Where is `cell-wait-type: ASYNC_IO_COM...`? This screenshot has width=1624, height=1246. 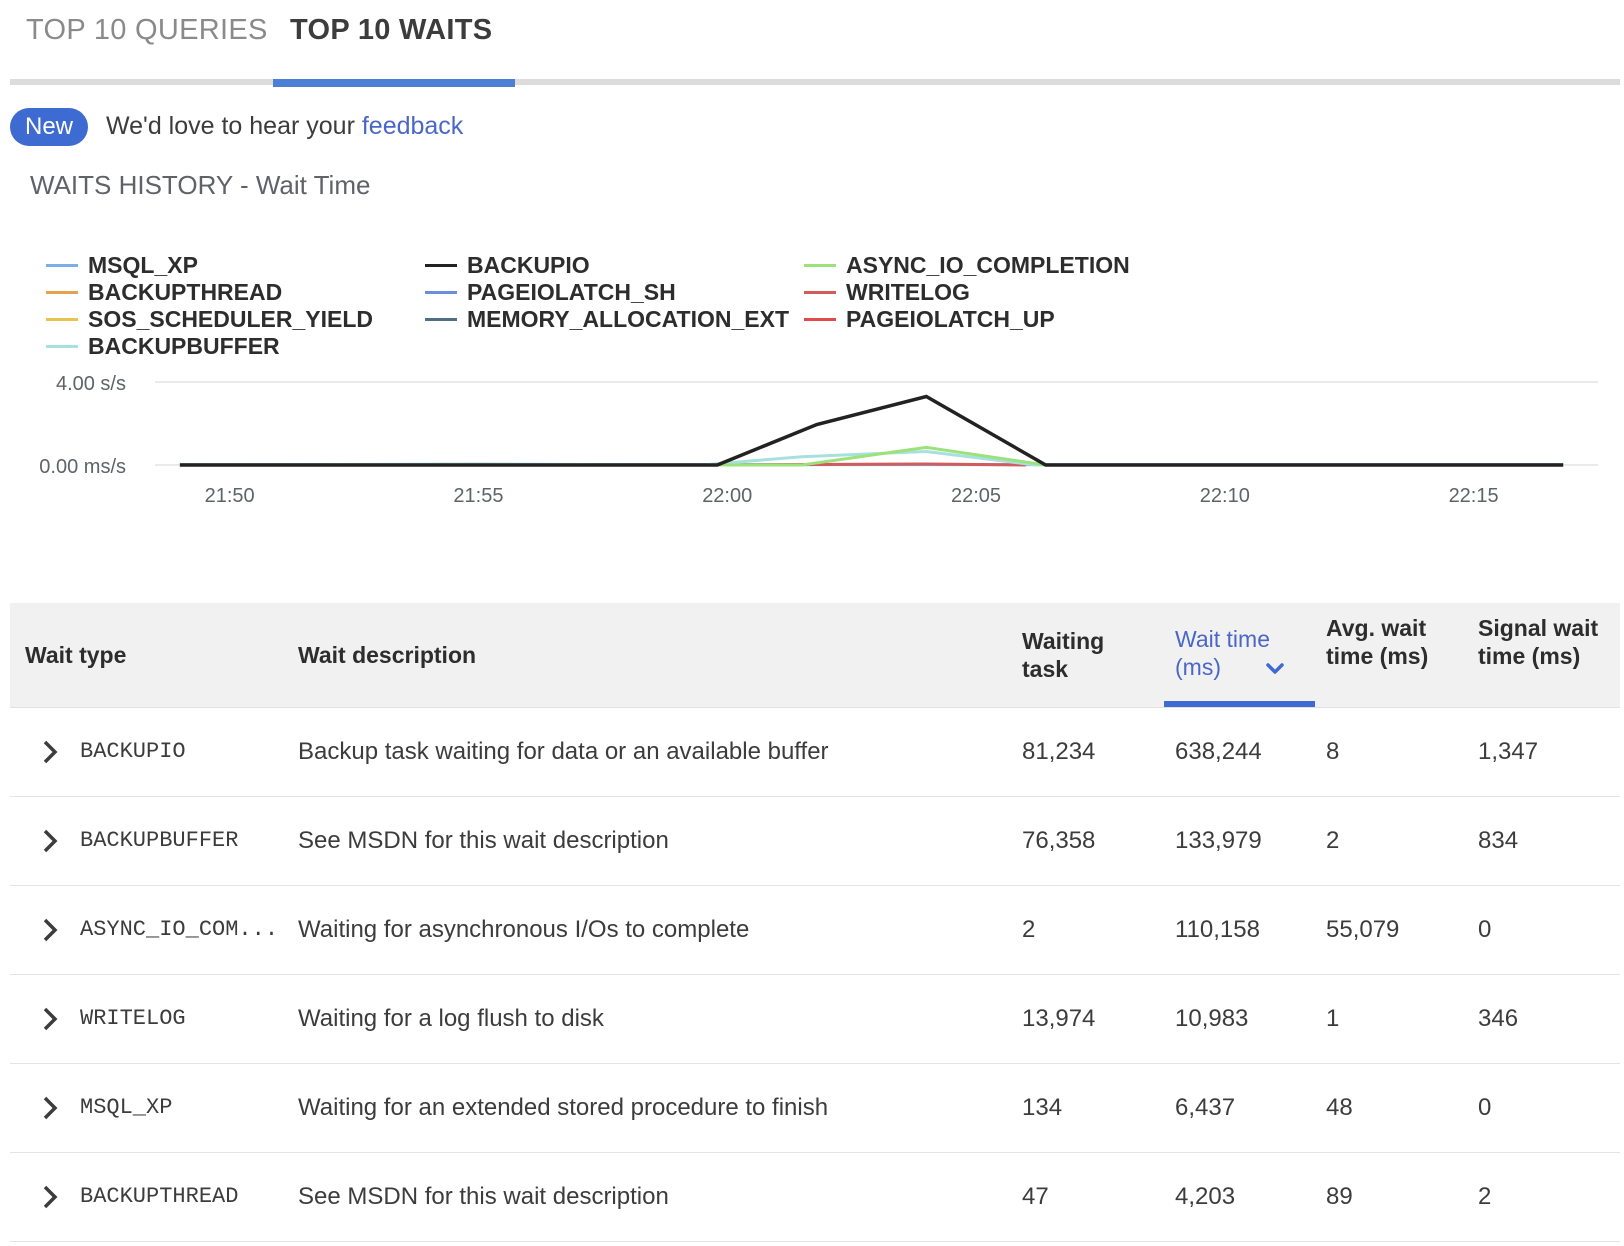
cell-wait-type: ASYNC_IO_COM... is located at coordinates (179, 929).